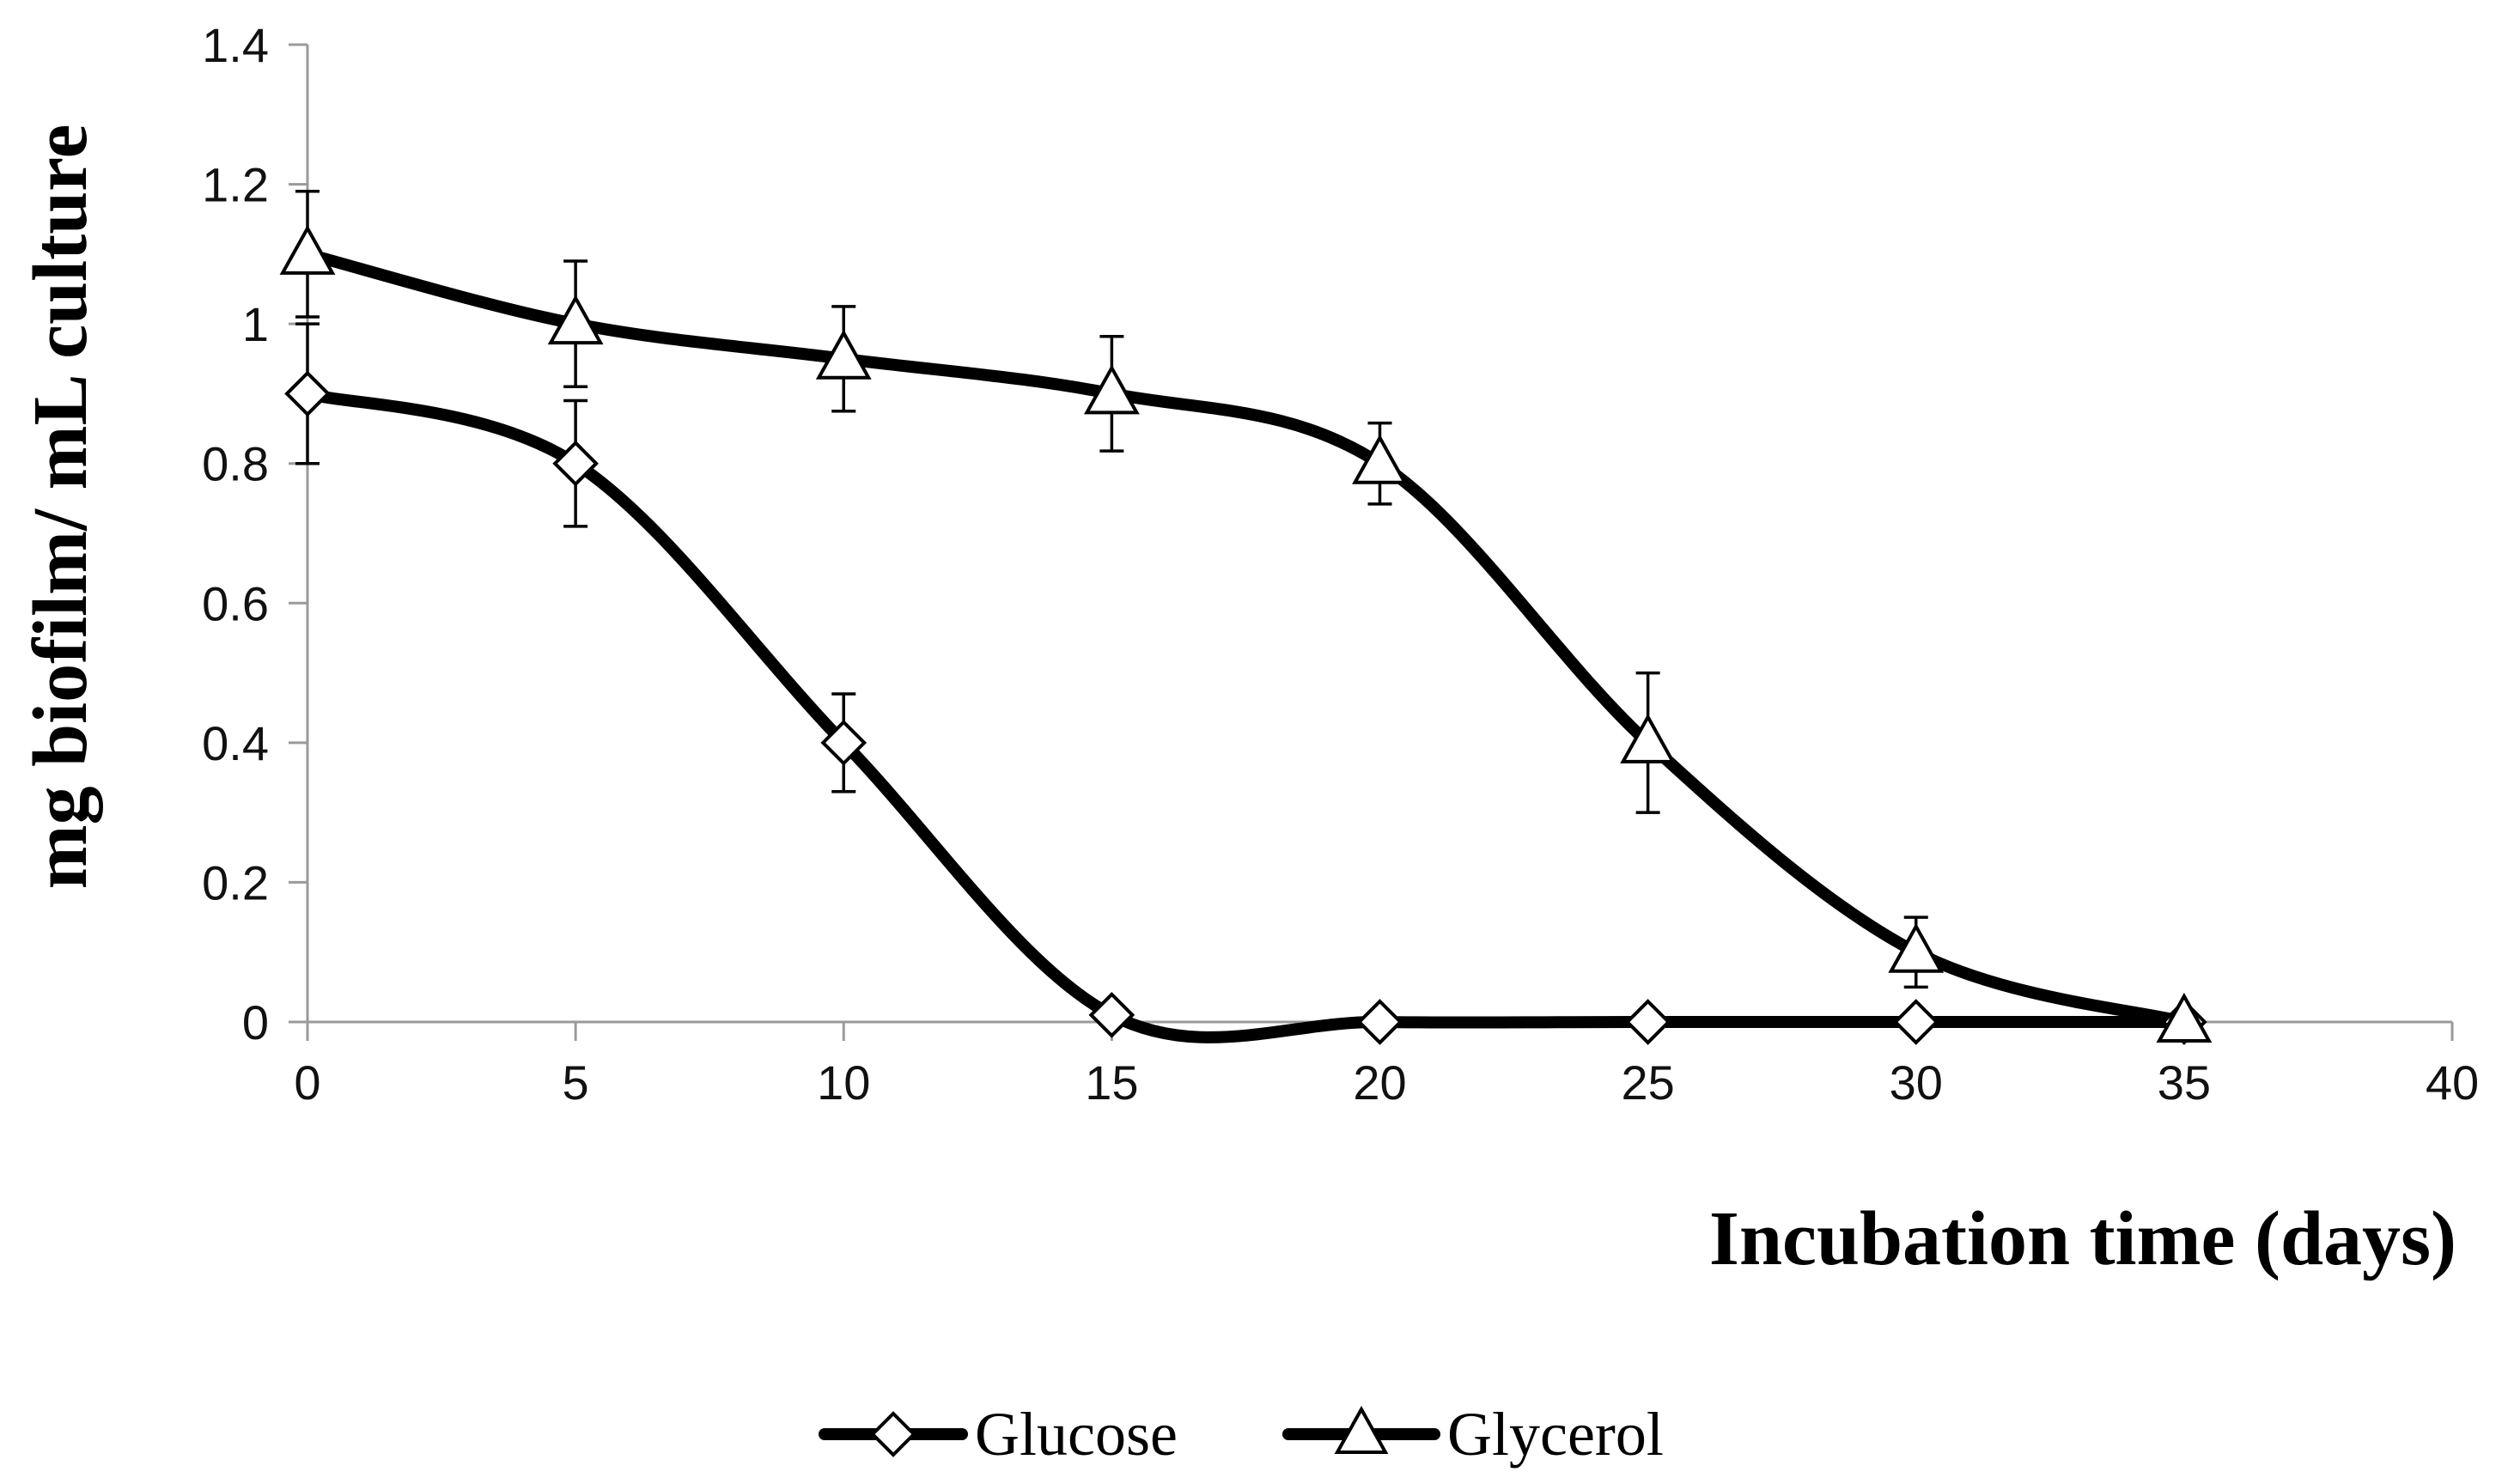  I want to click on x-tick-label: 25, so click(1647, 1082).